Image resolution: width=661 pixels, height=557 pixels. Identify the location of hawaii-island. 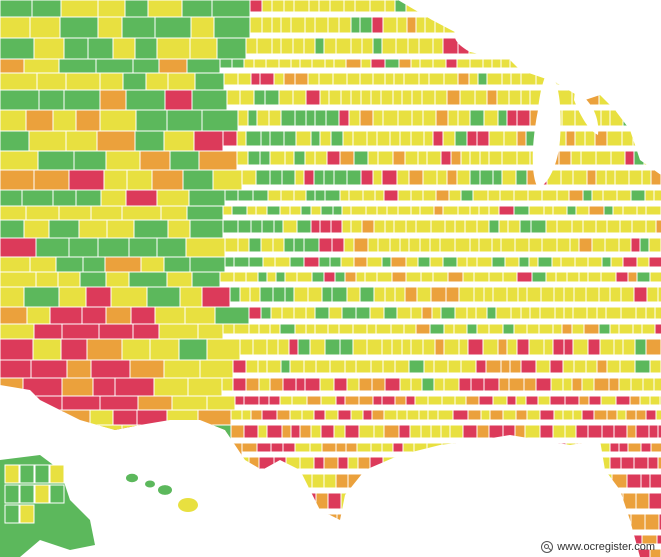
(150, 484).